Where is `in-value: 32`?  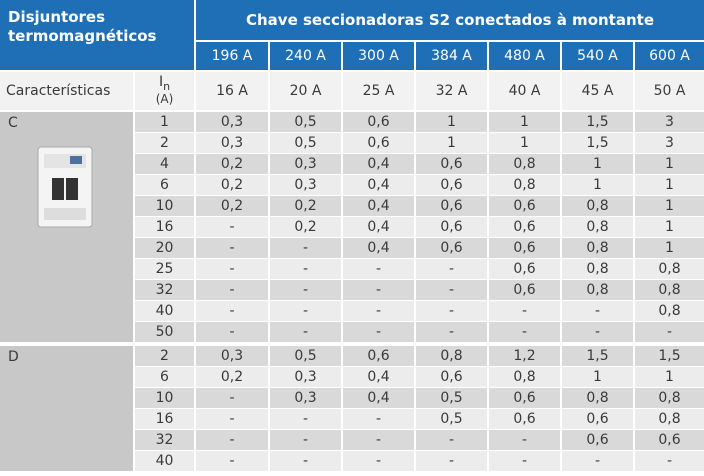
in-value: 32 is located at coordinates (164, 440).